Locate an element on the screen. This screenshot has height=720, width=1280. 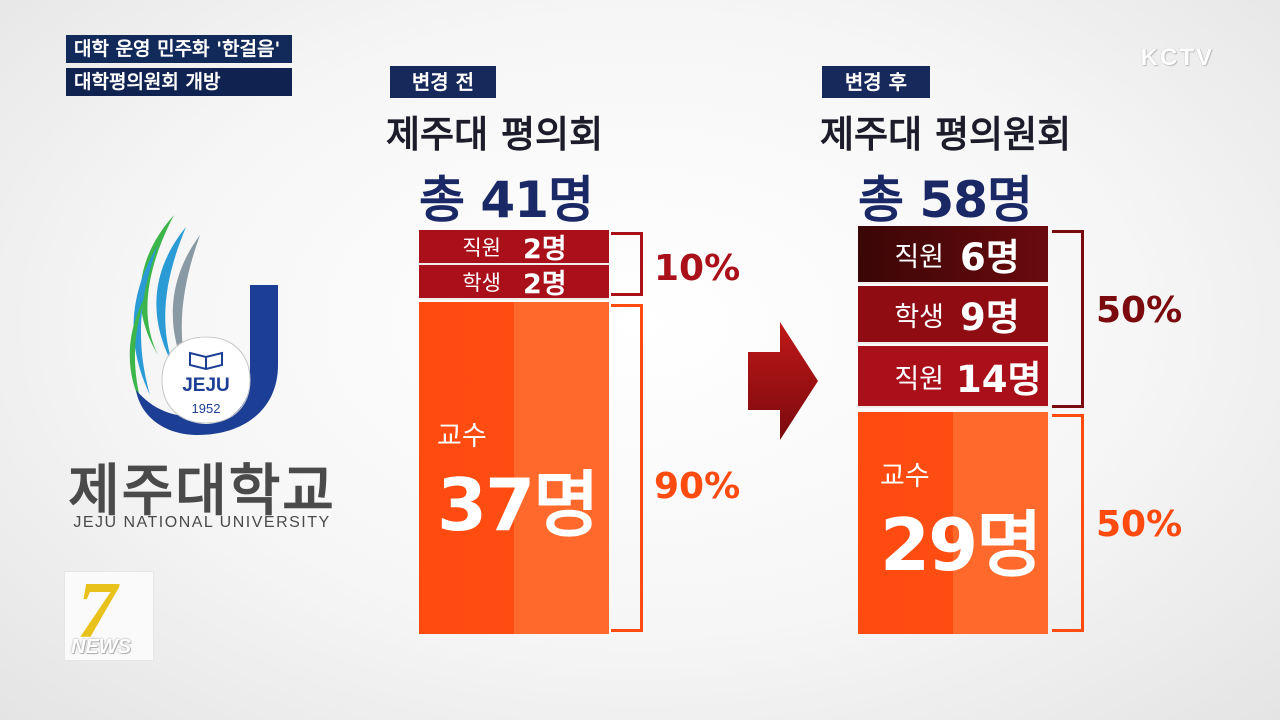
university-name-en: JEJU NATIONAL UNIVERSITY is located at coordinates (202, 522).